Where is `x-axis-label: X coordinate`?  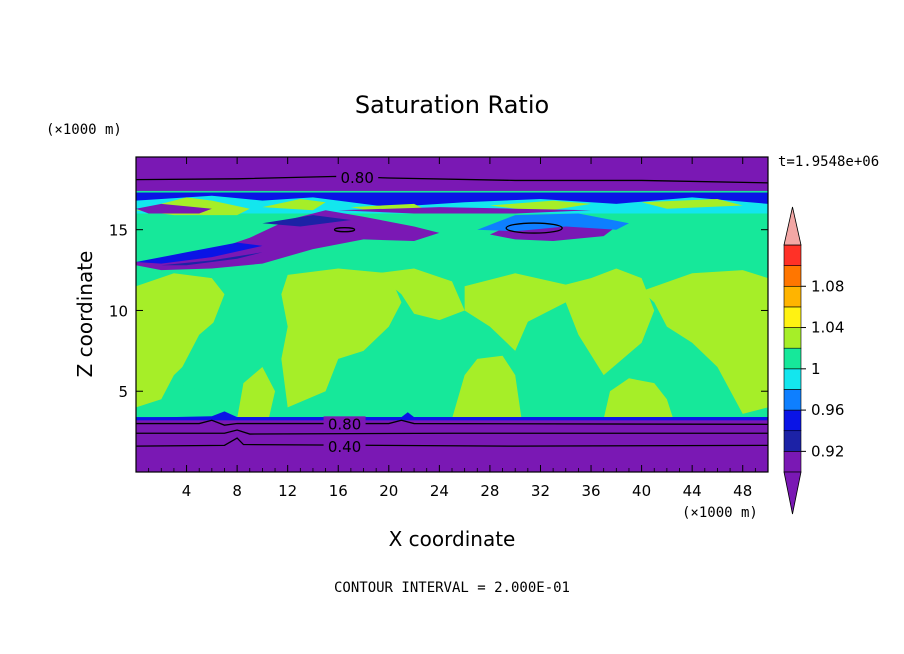 x-axis-label: X coordinate is located at coordinates (452, 539).